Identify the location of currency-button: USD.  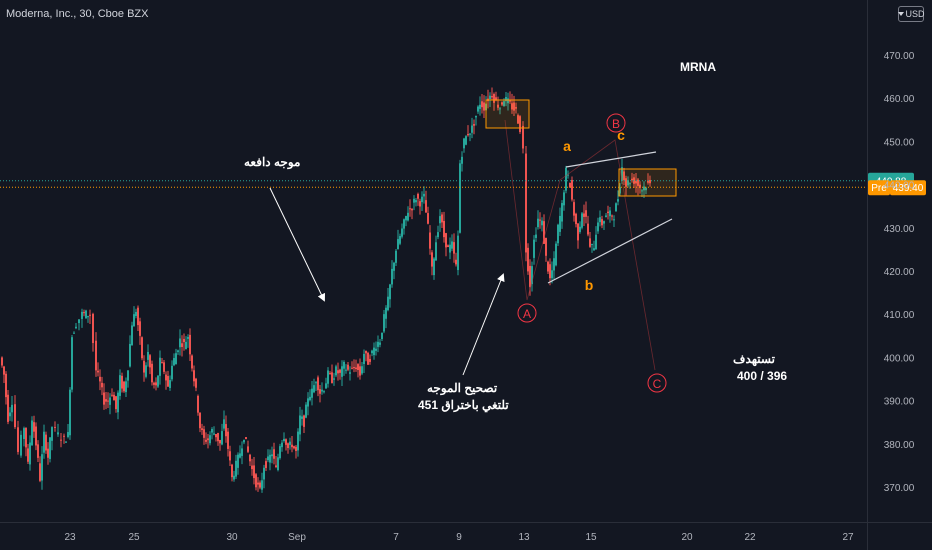
(911, 14).